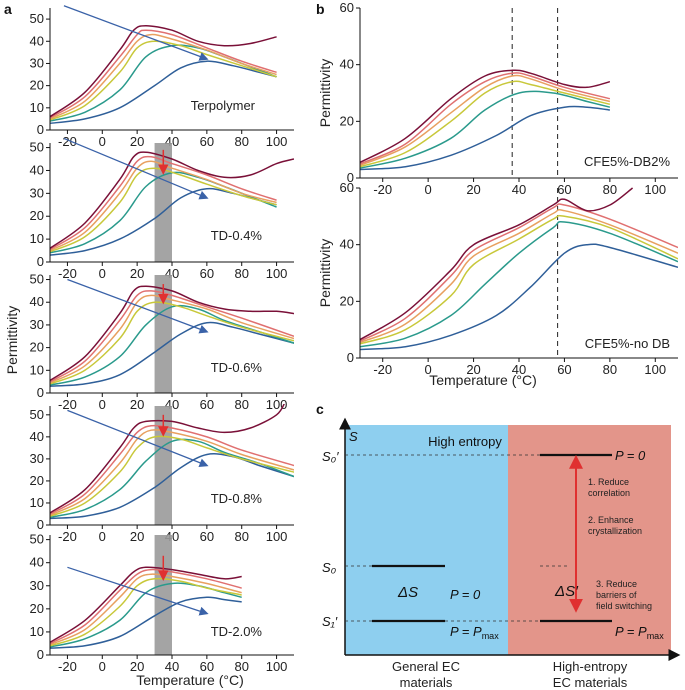  Describe the element at coordinates (237, 498) in the screenshot. I see `subplot-title: TD-0.8%` at that location.